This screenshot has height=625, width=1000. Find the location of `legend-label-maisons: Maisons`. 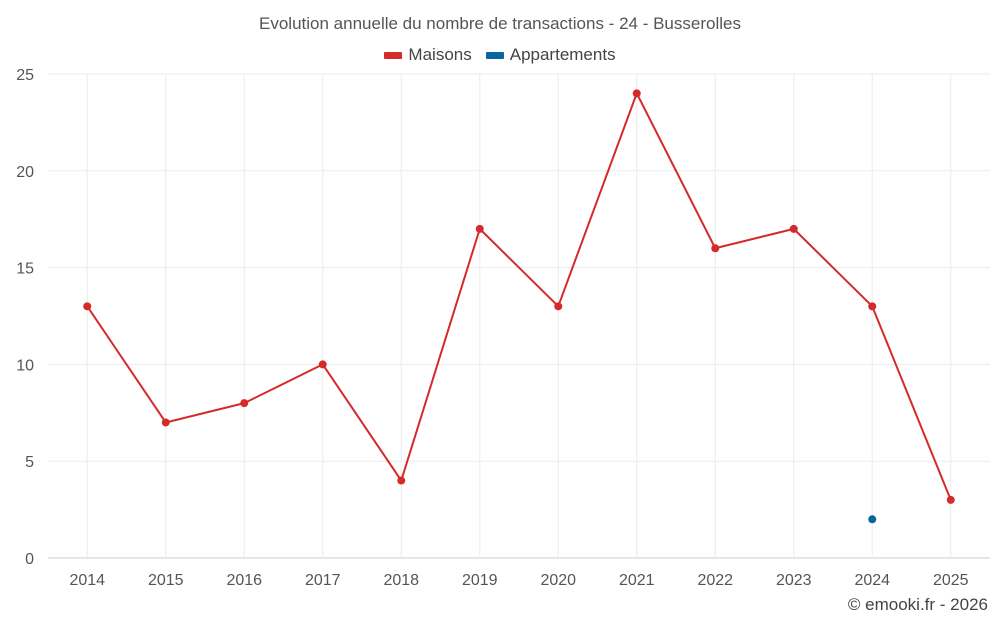

legend-label-maisons: Maisons is located at coordinates (440, 54).